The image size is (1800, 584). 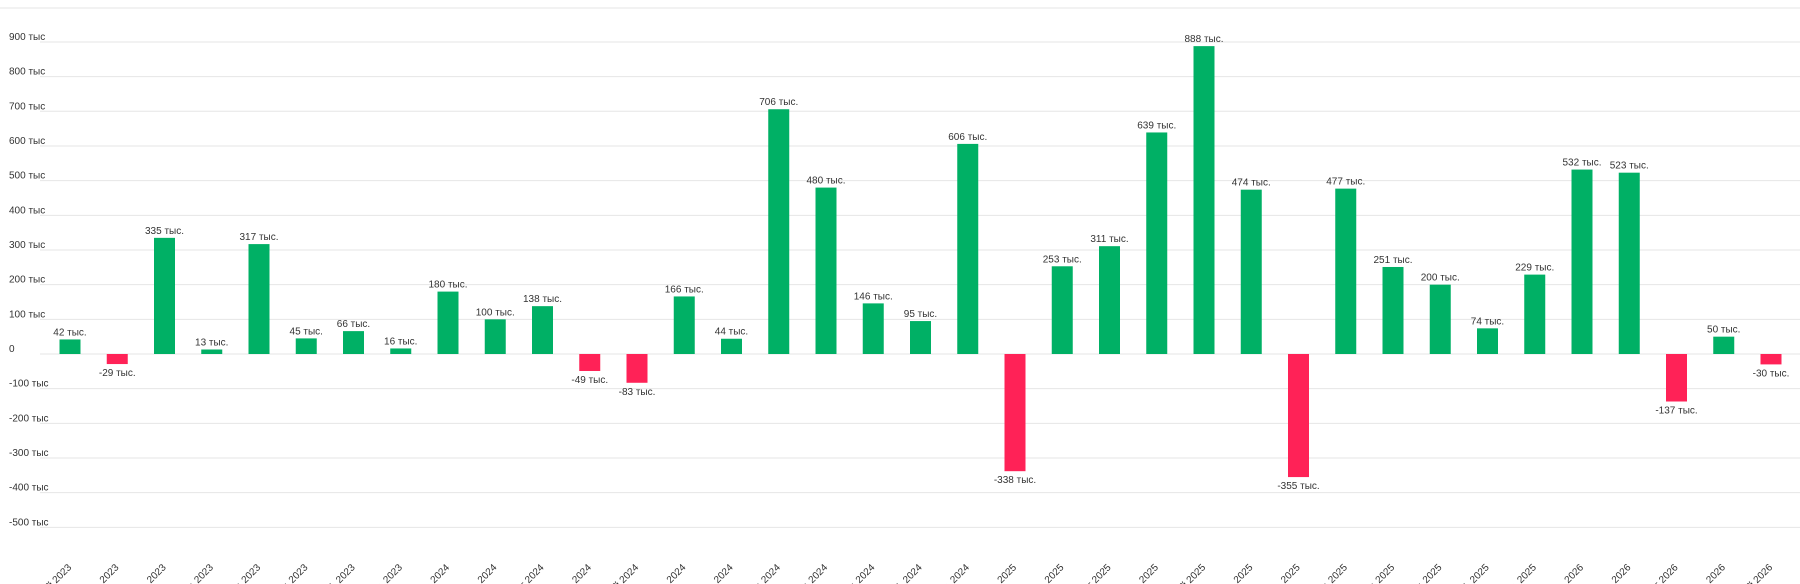 What do you see at coordinates (1331, 573) in the screenshot?
I see `x-tick-label: авг. 2025` at bounding box center [1331, 573].